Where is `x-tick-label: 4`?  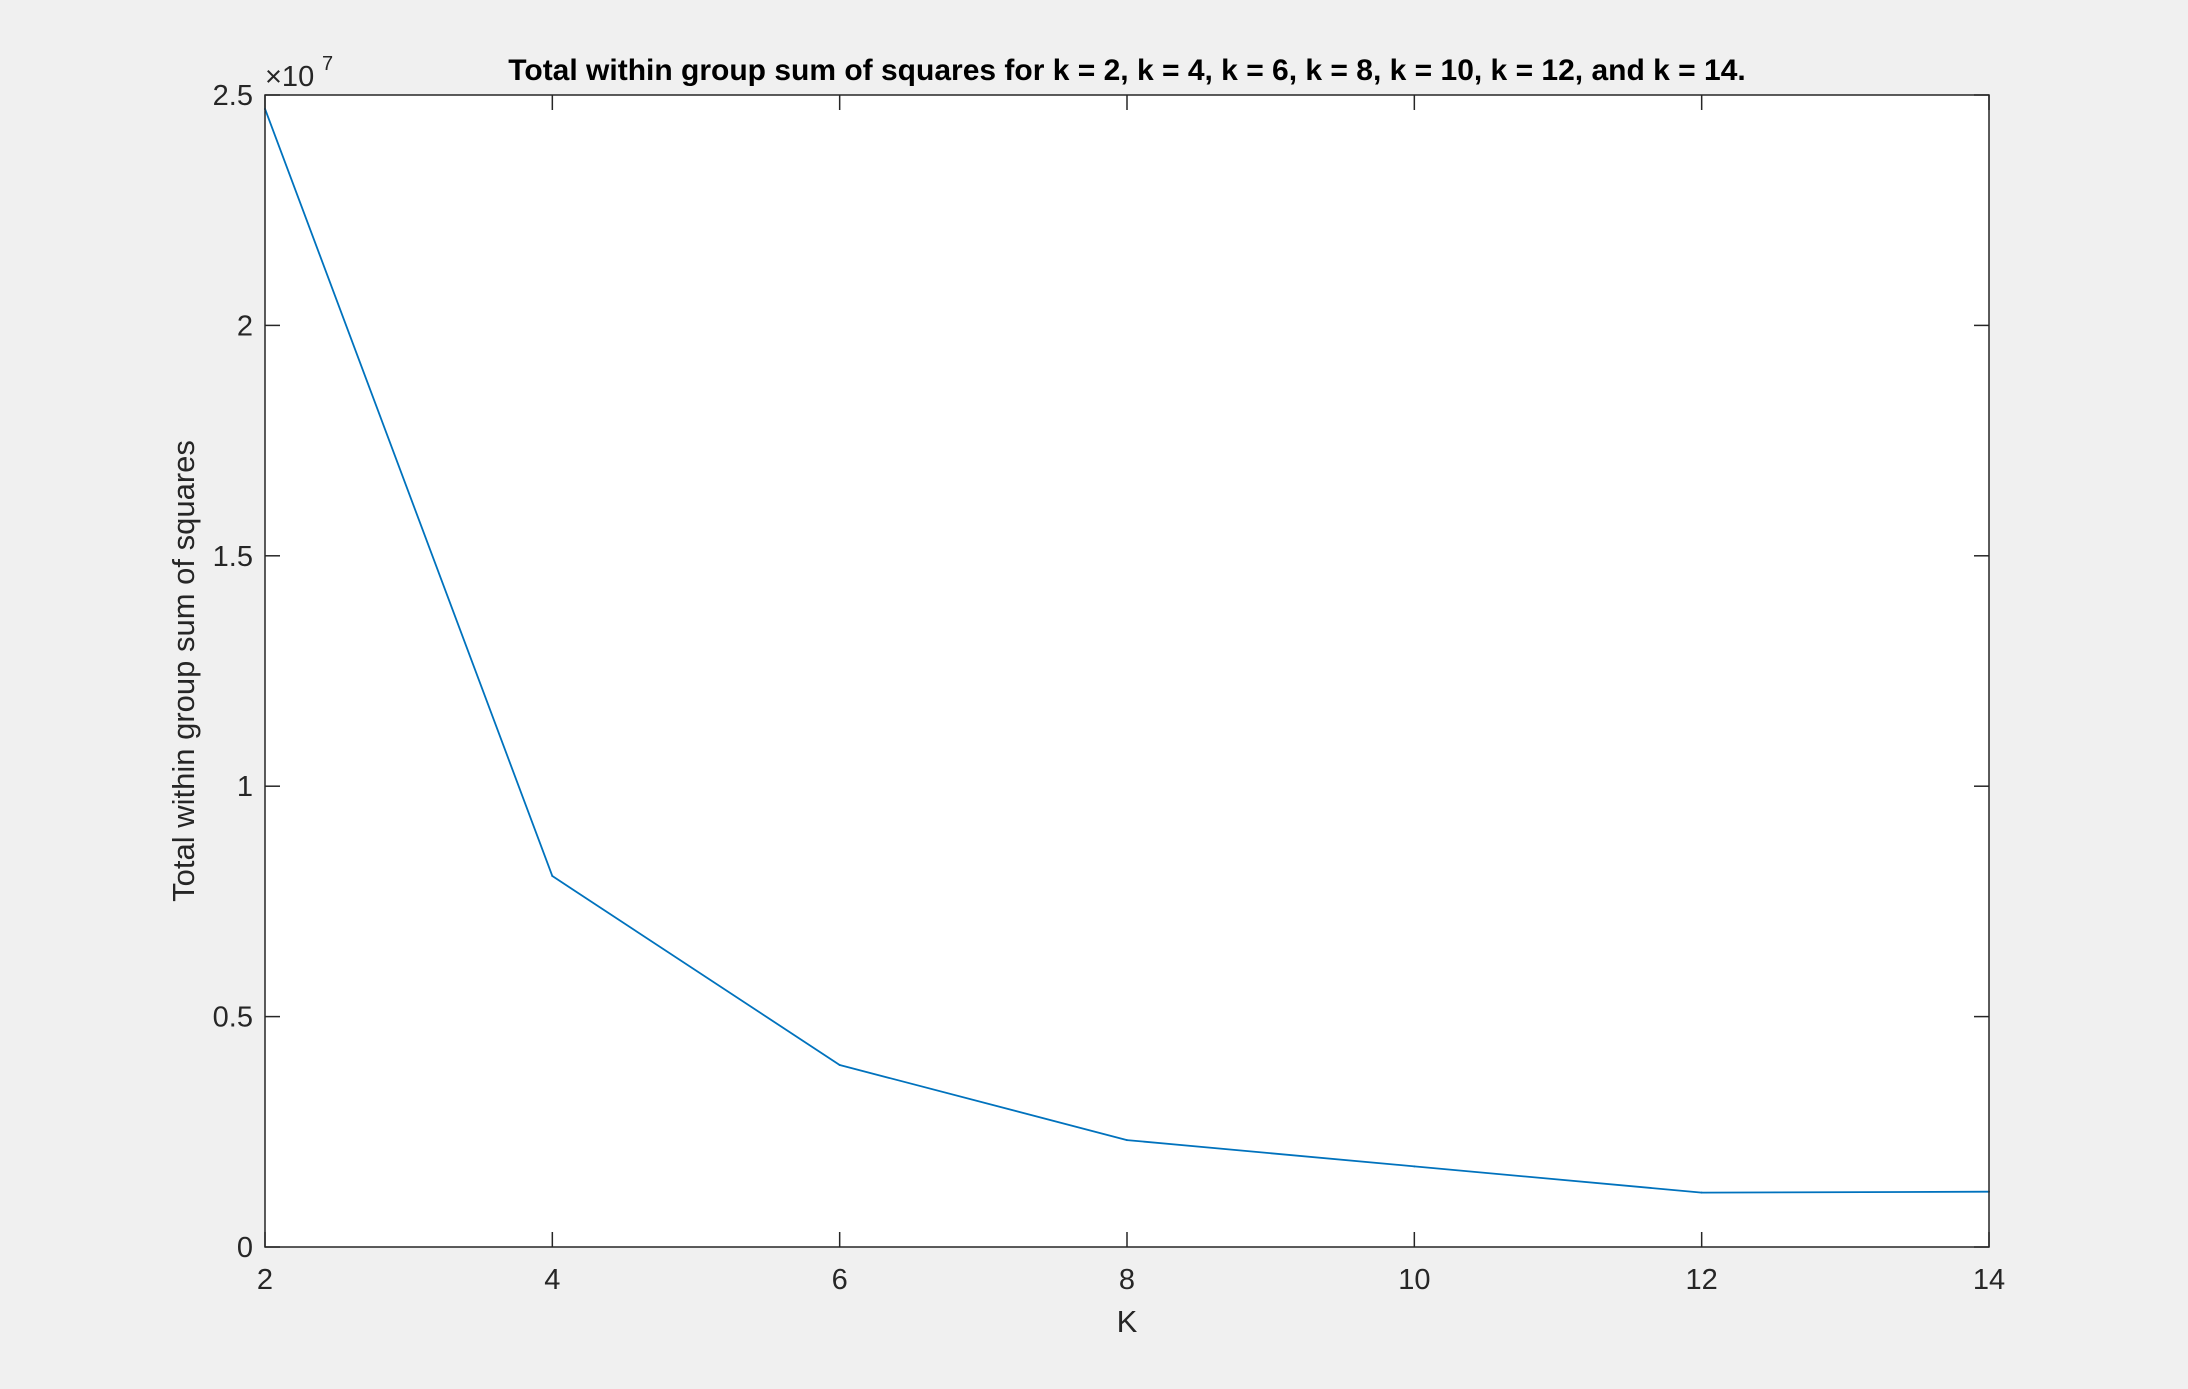 x-tick-label: 4 is located at coordinates (552, 1280).